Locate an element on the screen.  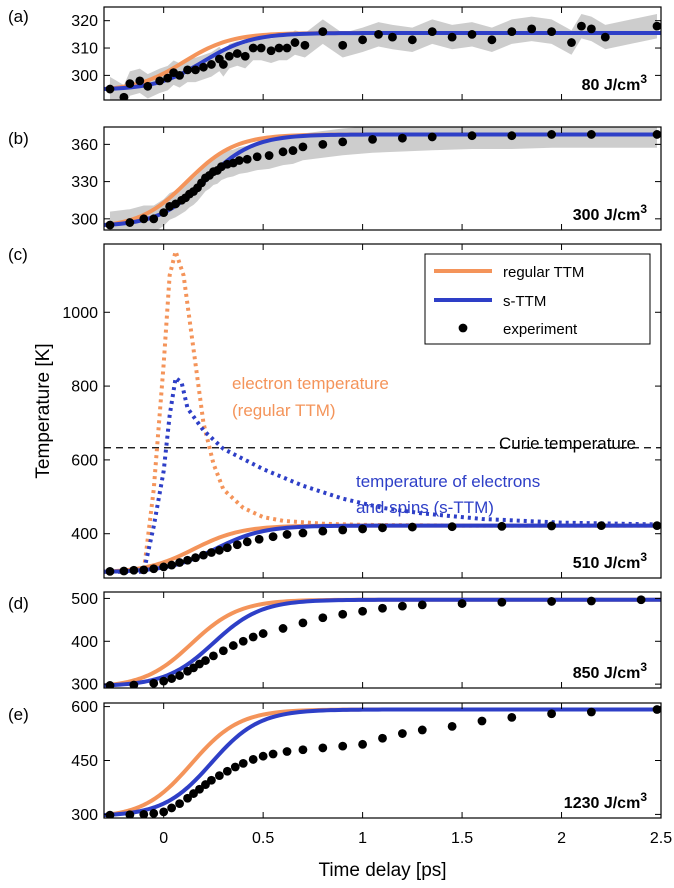
y-tick-label: 800 is located at coordinates (84, 387).